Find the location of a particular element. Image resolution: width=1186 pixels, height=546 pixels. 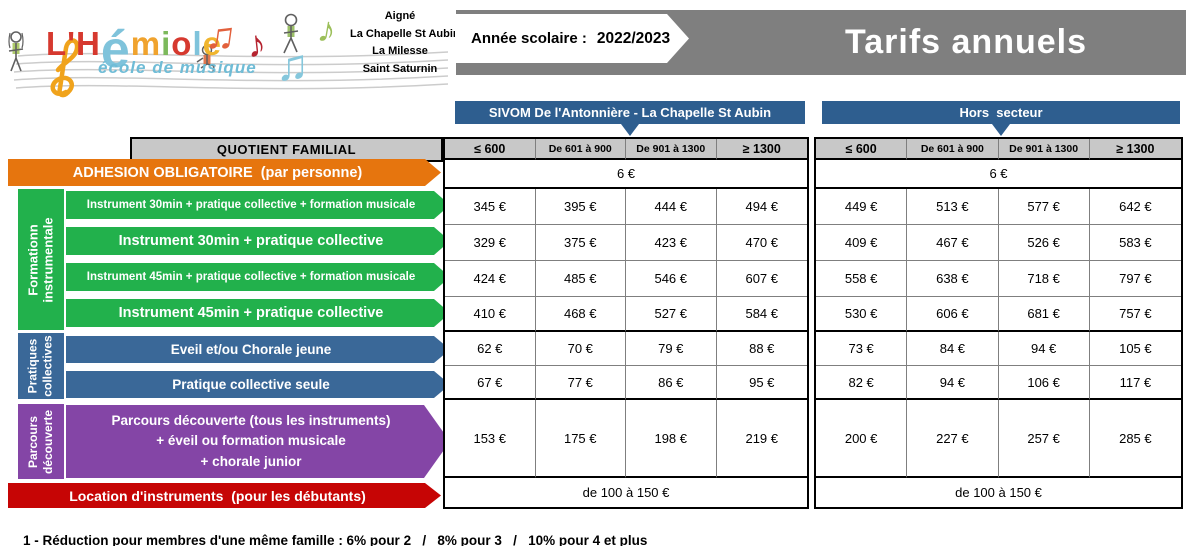

logo-letter: é is located at coordinates (115, 50).